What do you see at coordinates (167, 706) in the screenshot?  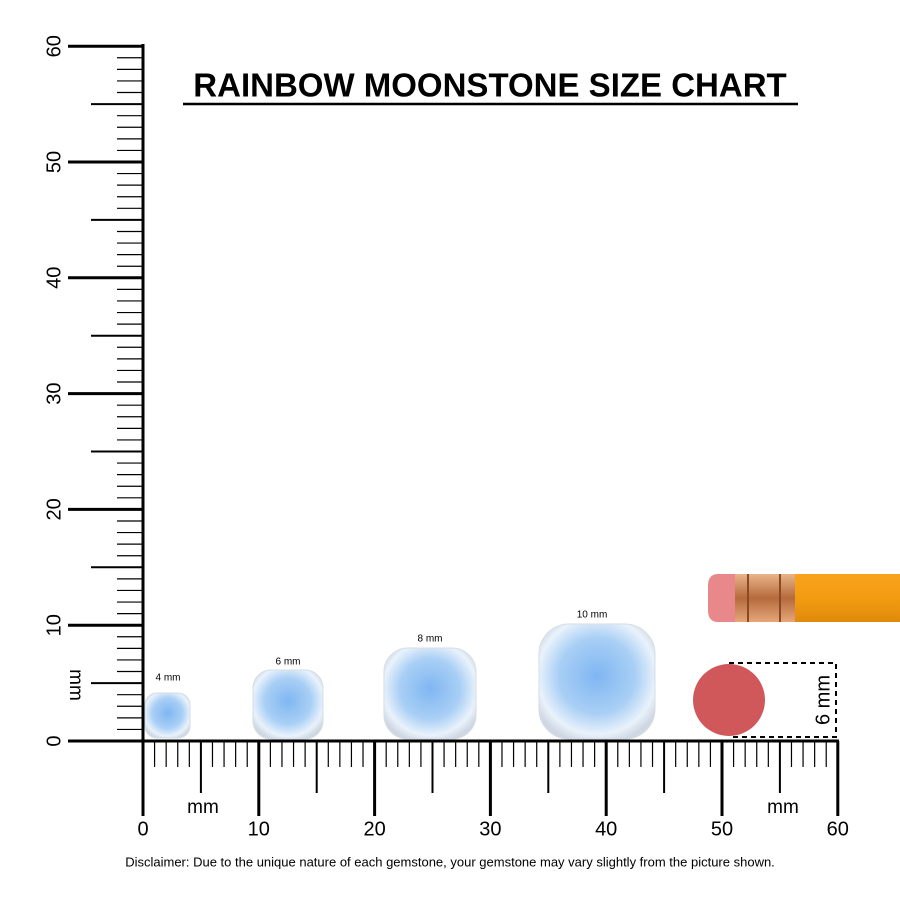 I see `gem: 4 mm` at bounding box center [167, 706].